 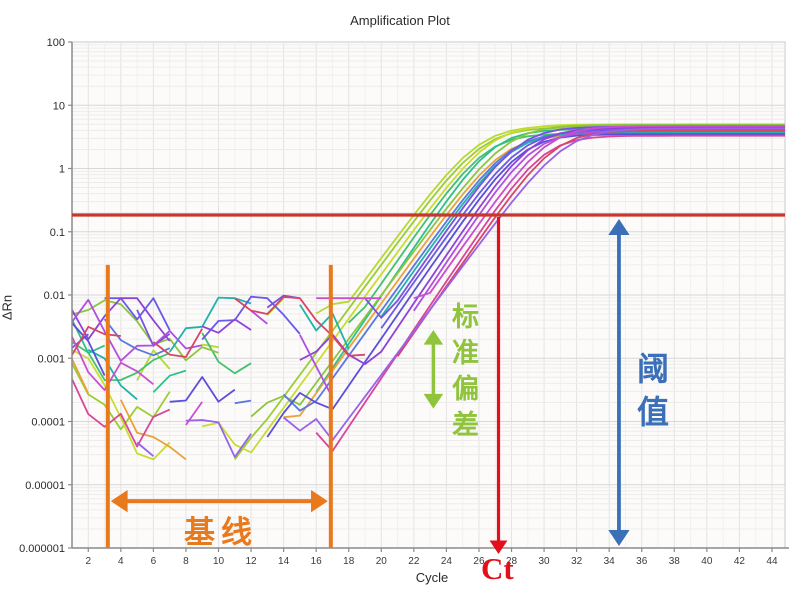 I want to click on x-tick-label: 20, so click(x=382, y=561).